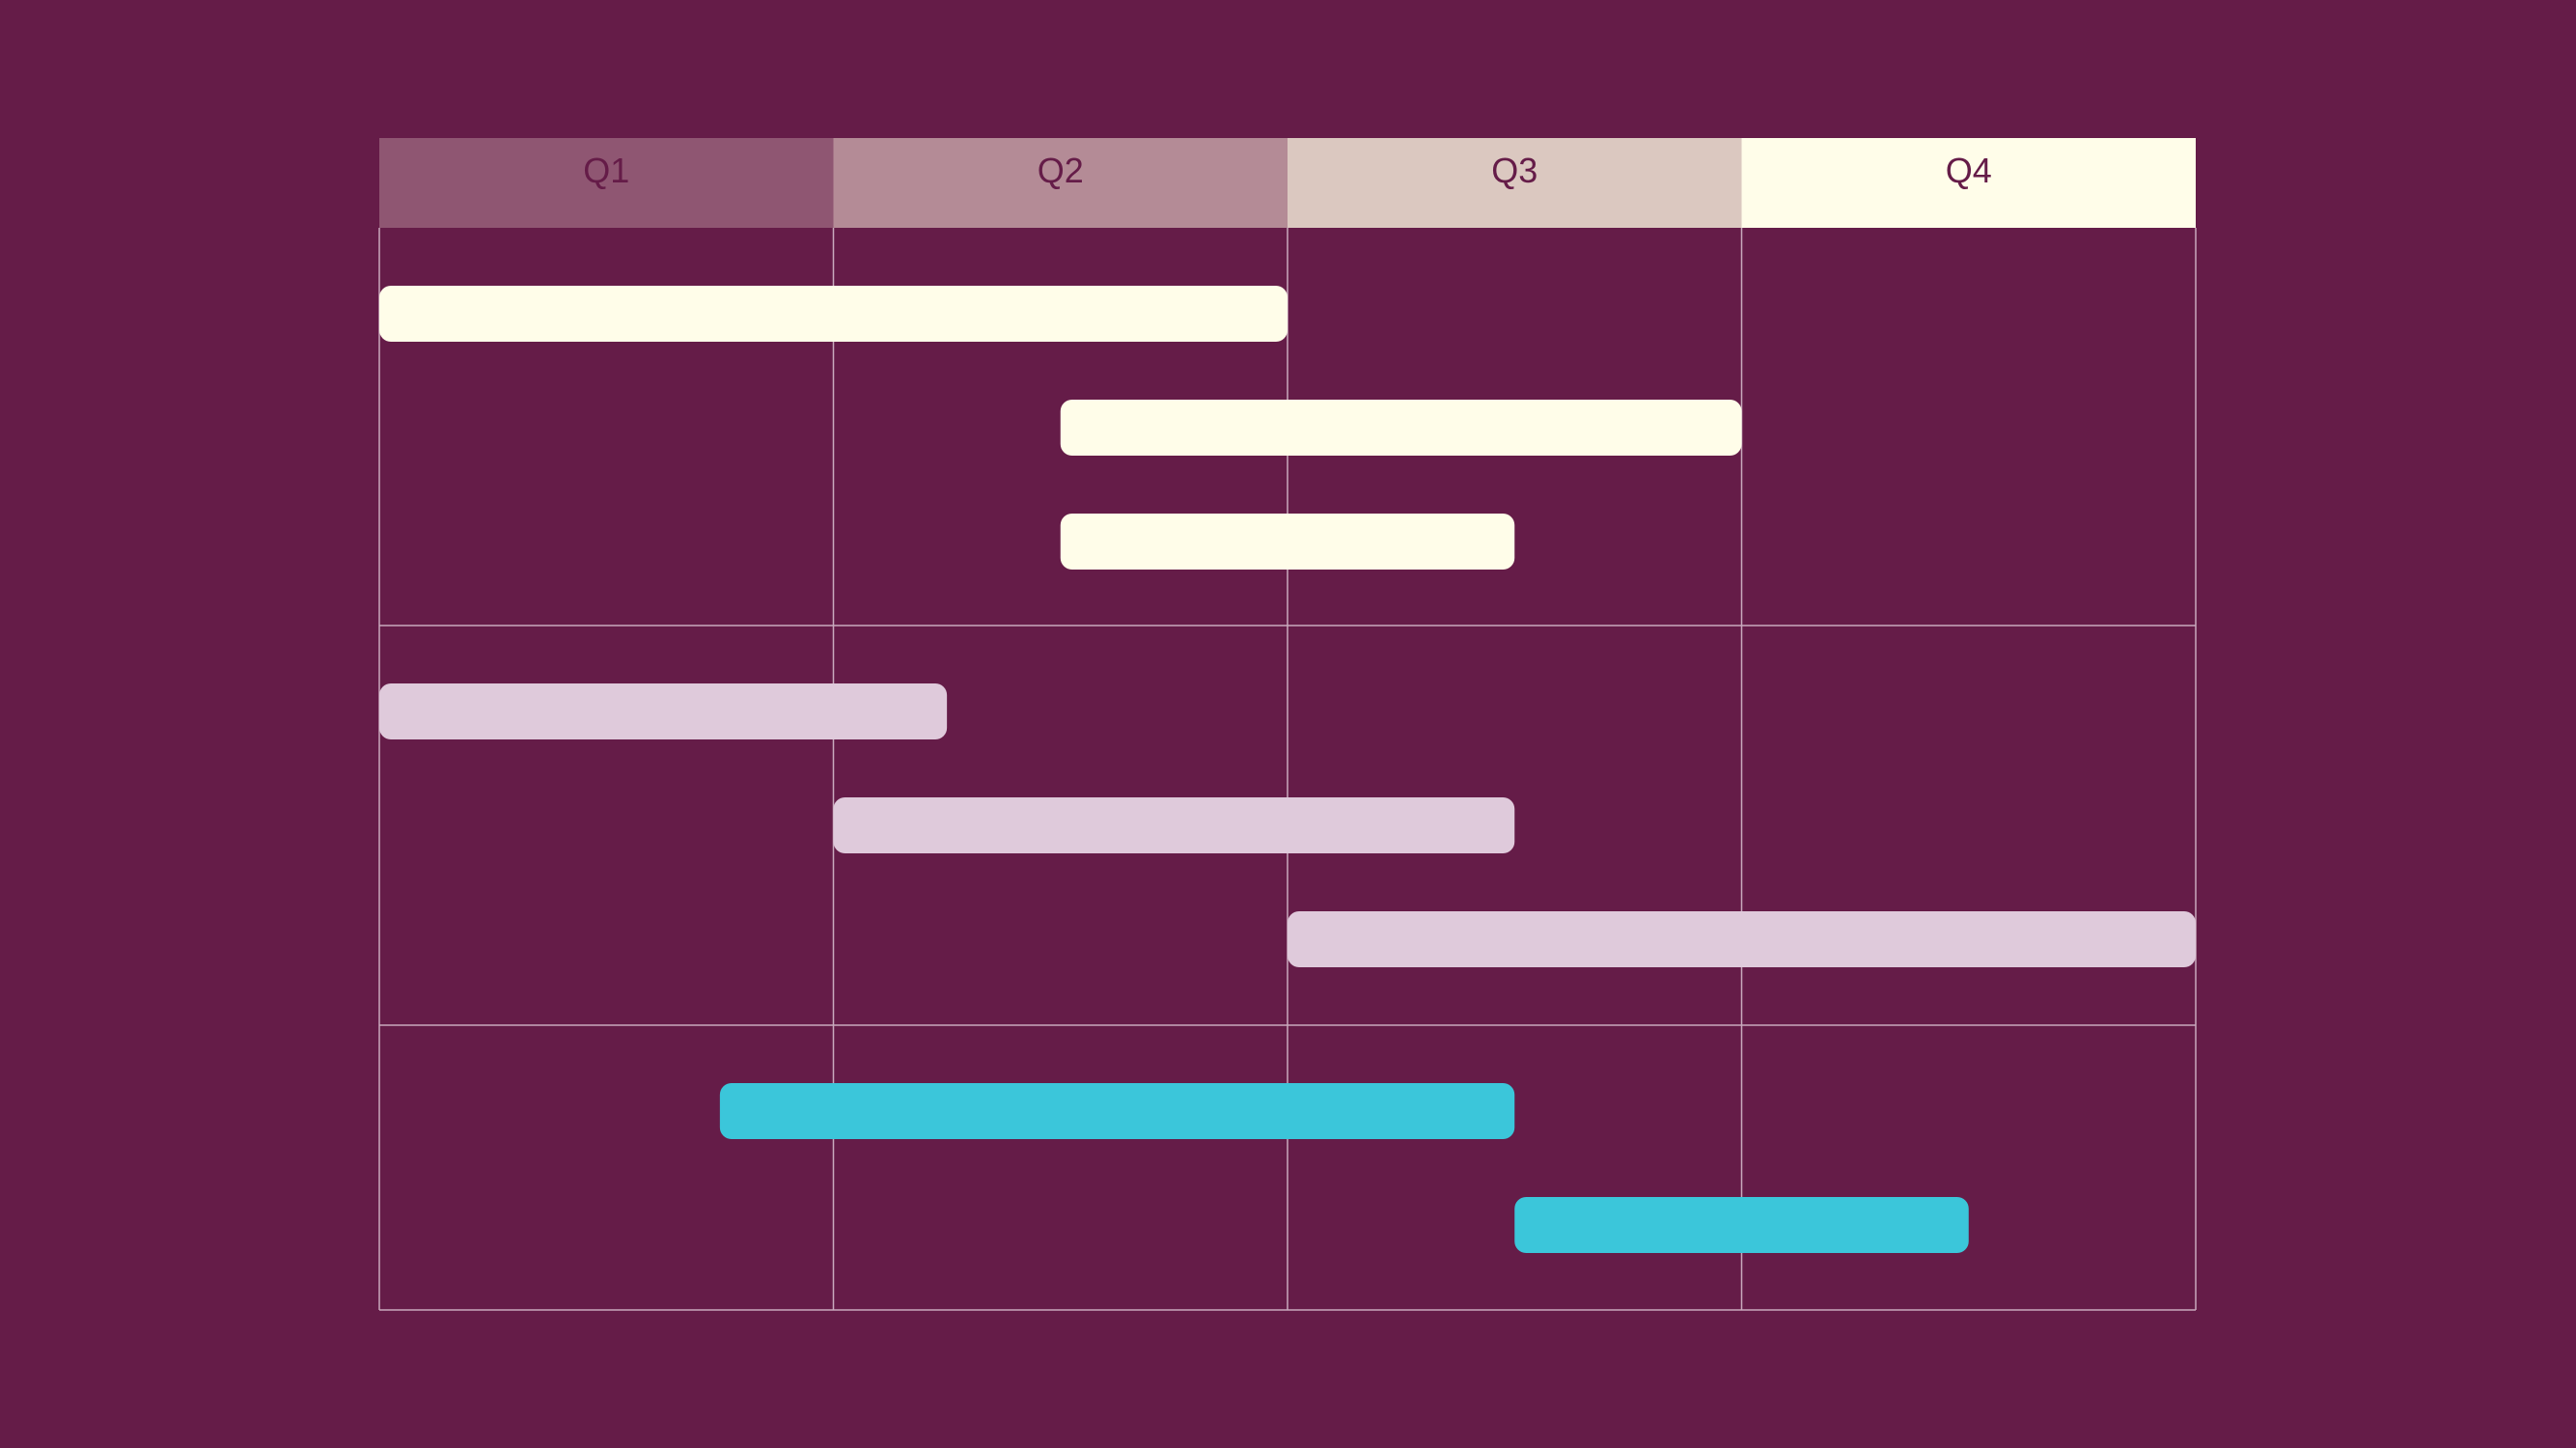 Image resolution: width=2576 pixels, height=1448 pixels. I want to click on quarter-label-q4: Q4, so click(1969, 171).